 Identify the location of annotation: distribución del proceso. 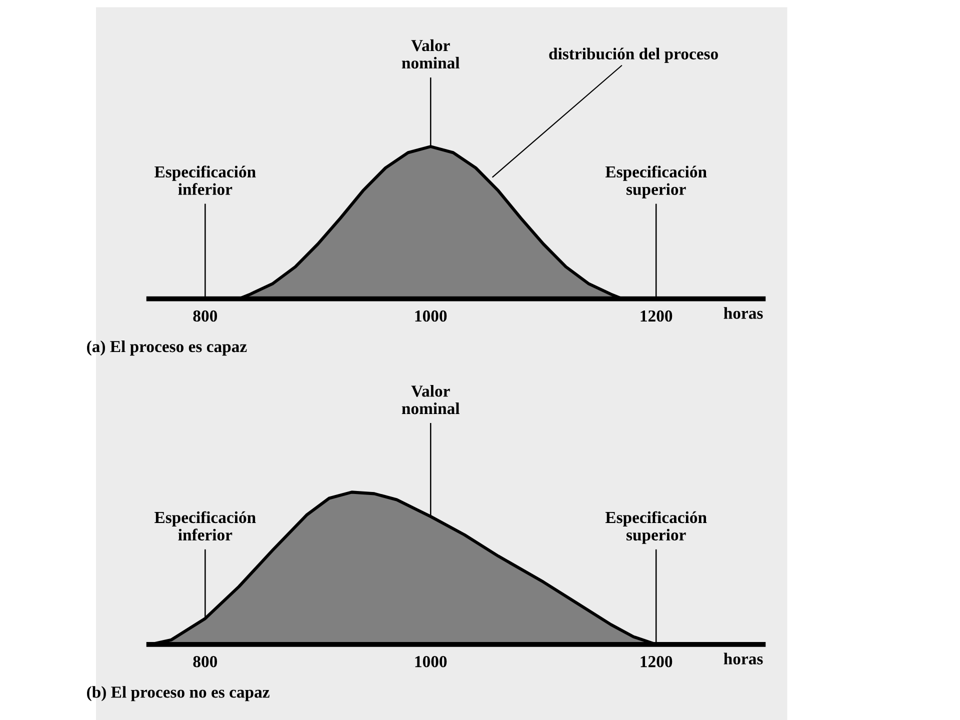
(633, 55).